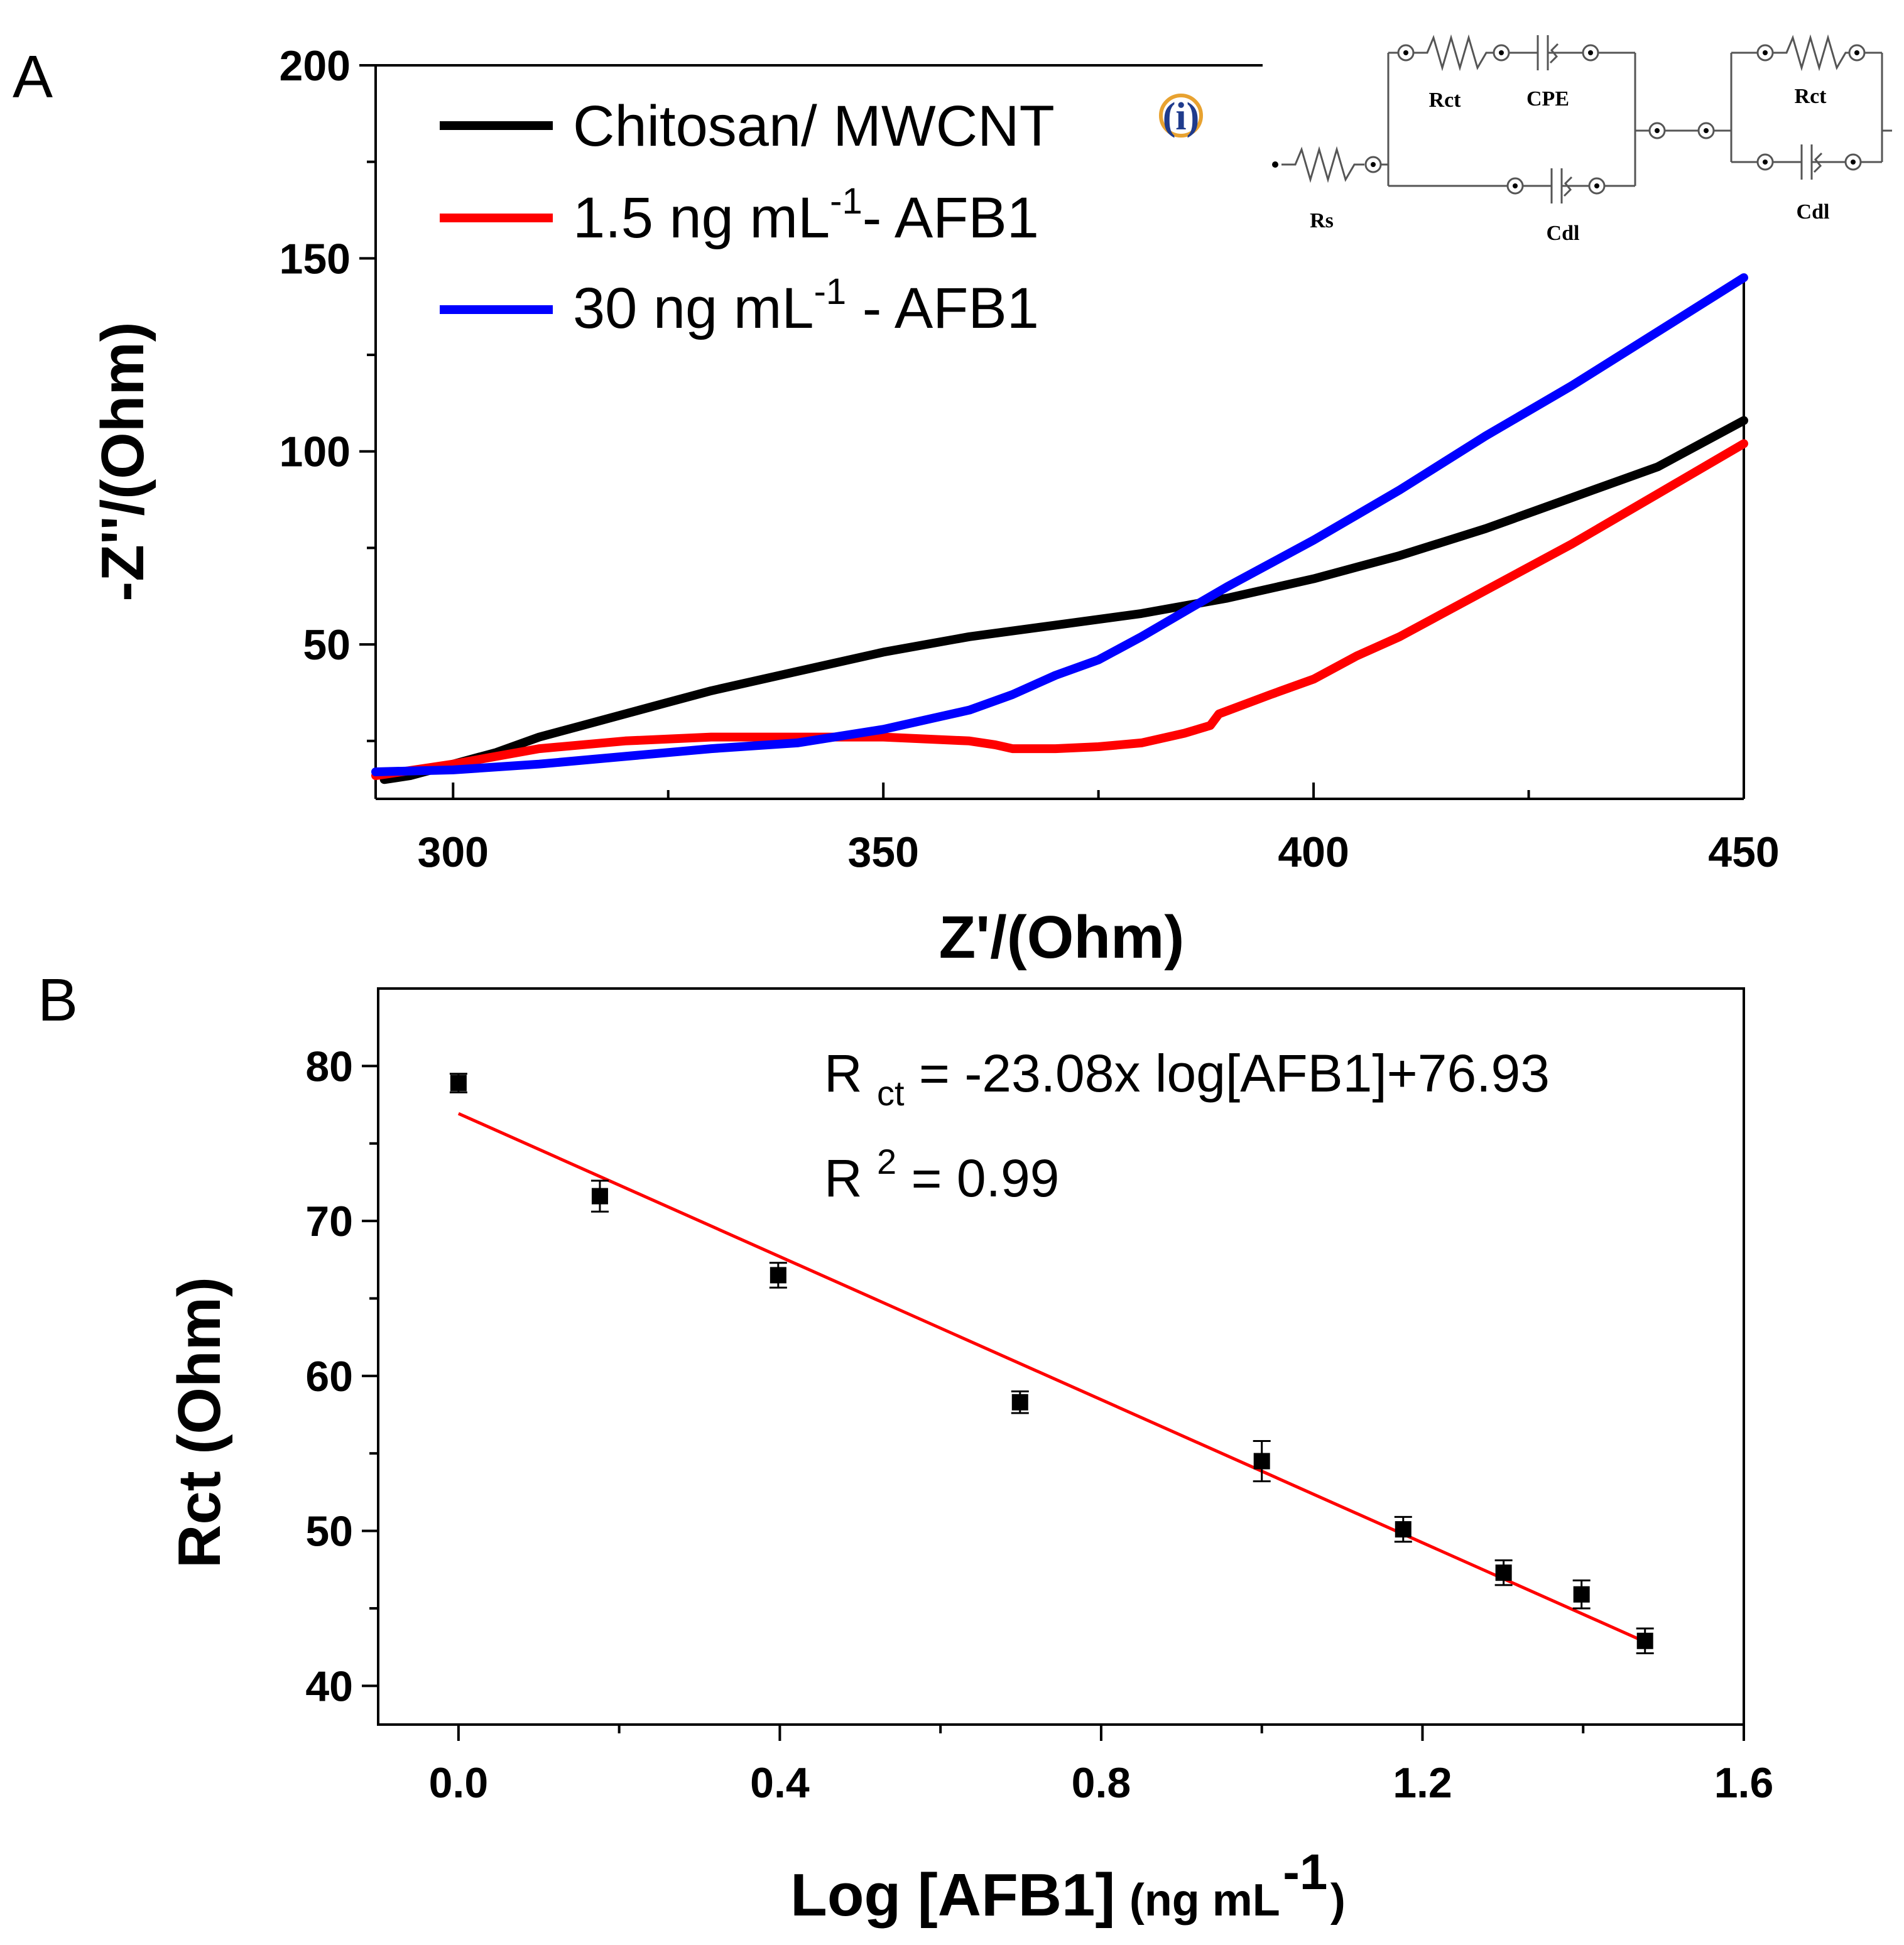 The height and width of the screenshot is (1945, 1904). Describe the element at coordinates (199, 1422) in the screenshot. I see `y-axis-title-b: Rct (Ohm)` at that location.